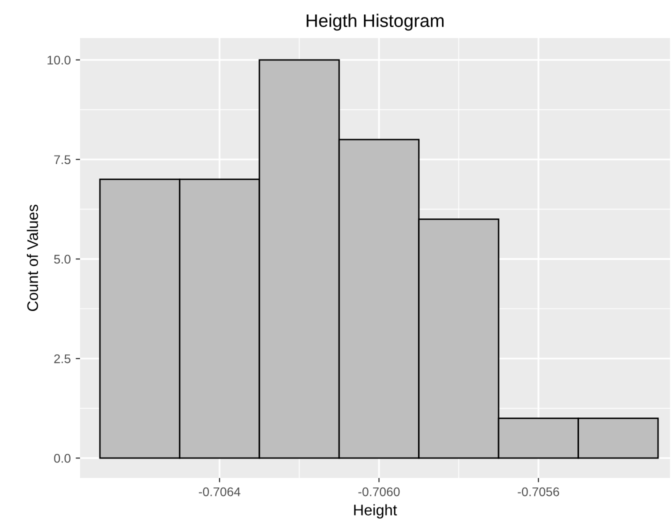  I want to click on x-tick-label: -0.7056, so click(539, 491).